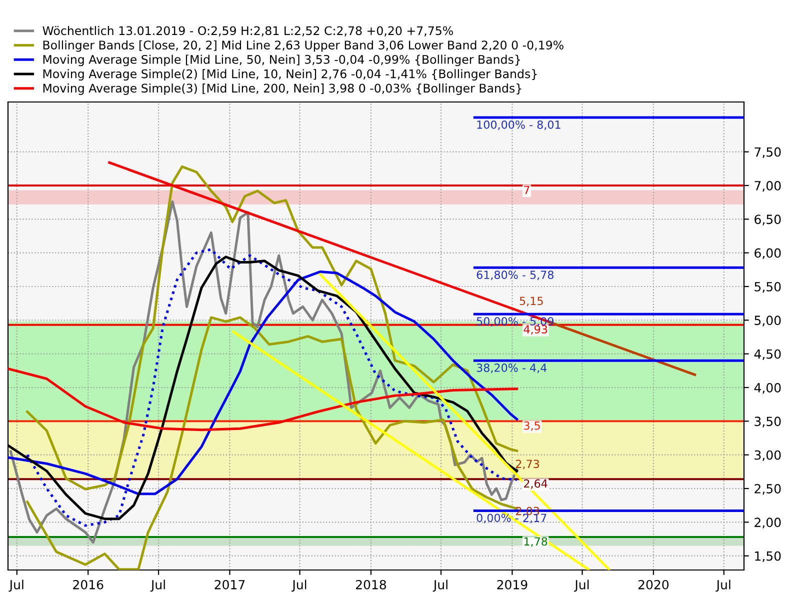 The height and width of the screenshot is (600, 800). What do you see at coordinates (767, 422) in the screenshot?
I see `y-tick-label: 3,50` at bounding box center [767, 422].